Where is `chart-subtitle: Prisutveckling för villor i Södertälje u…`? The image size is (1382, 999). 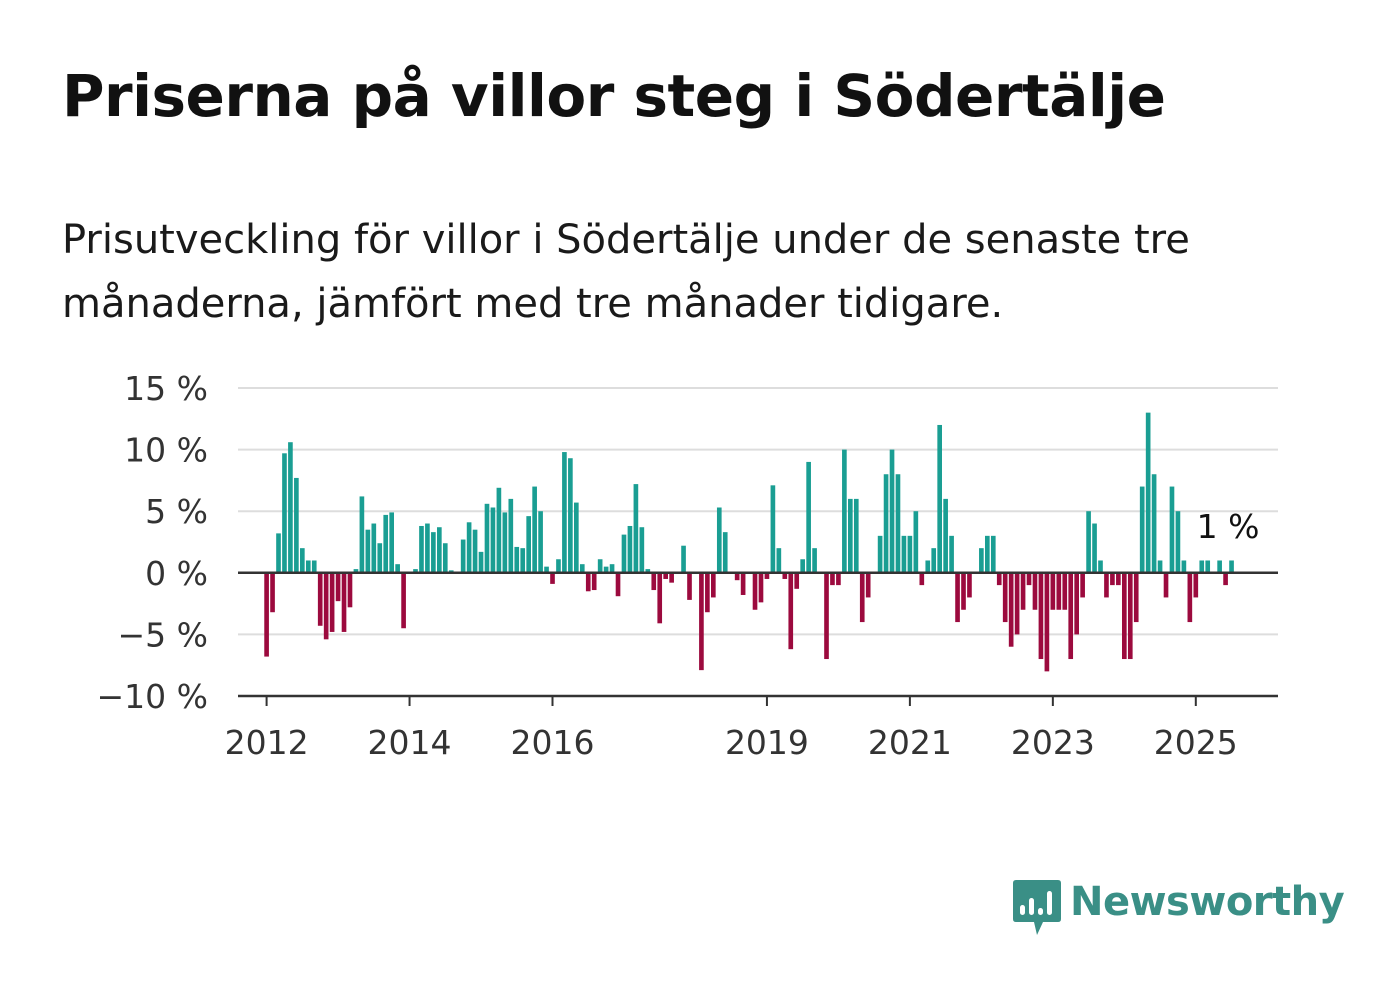
chart-subtitle: Prisutveckling för villor i Södertälje u… is located at coordinates (626, 272).